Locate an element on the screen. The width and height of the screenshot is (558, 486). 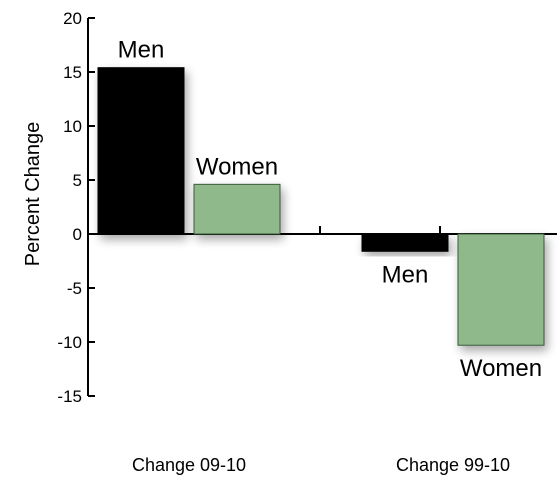
y-tick-label: -10 is located at coordinates (69, 342).